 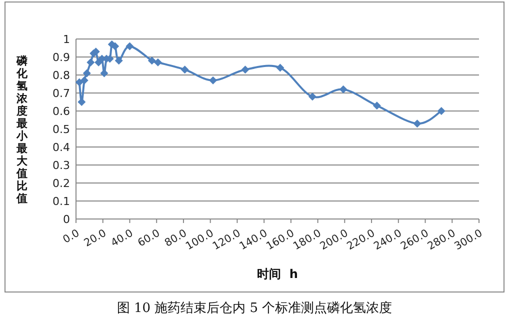 I want to click on x-axis-title: 时间 h, so click(x=277, y=274).